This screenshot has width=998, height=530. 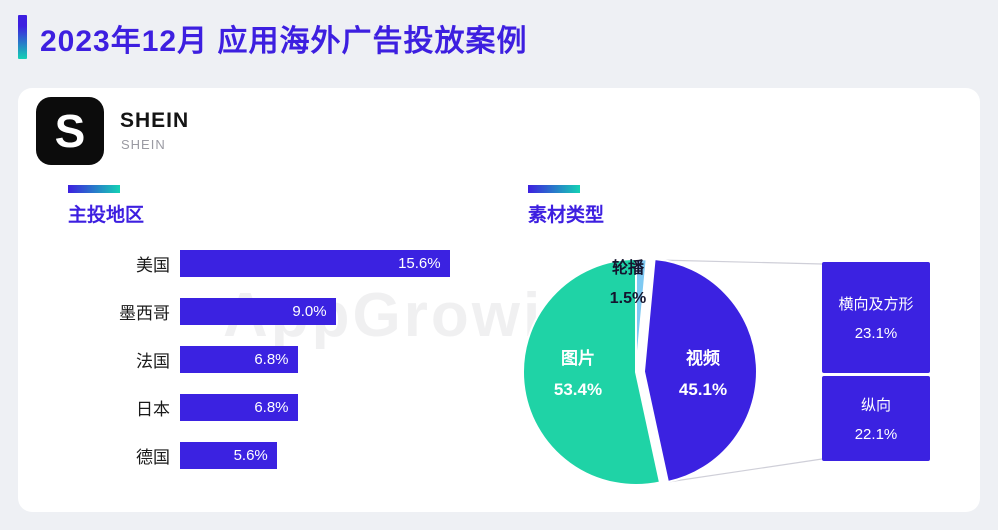 I want to click on bar-row: 德国 5.6%, so click(x=280, y=455).